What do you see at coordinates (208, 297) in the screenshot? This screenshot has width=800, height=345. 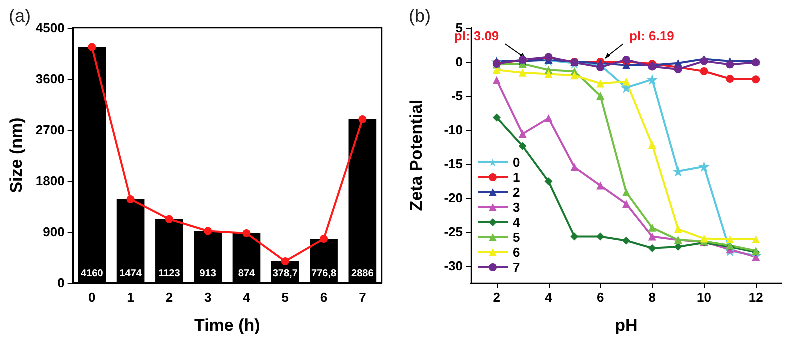 I see `x-tick-label: 3` at bounding box center [208, 297].